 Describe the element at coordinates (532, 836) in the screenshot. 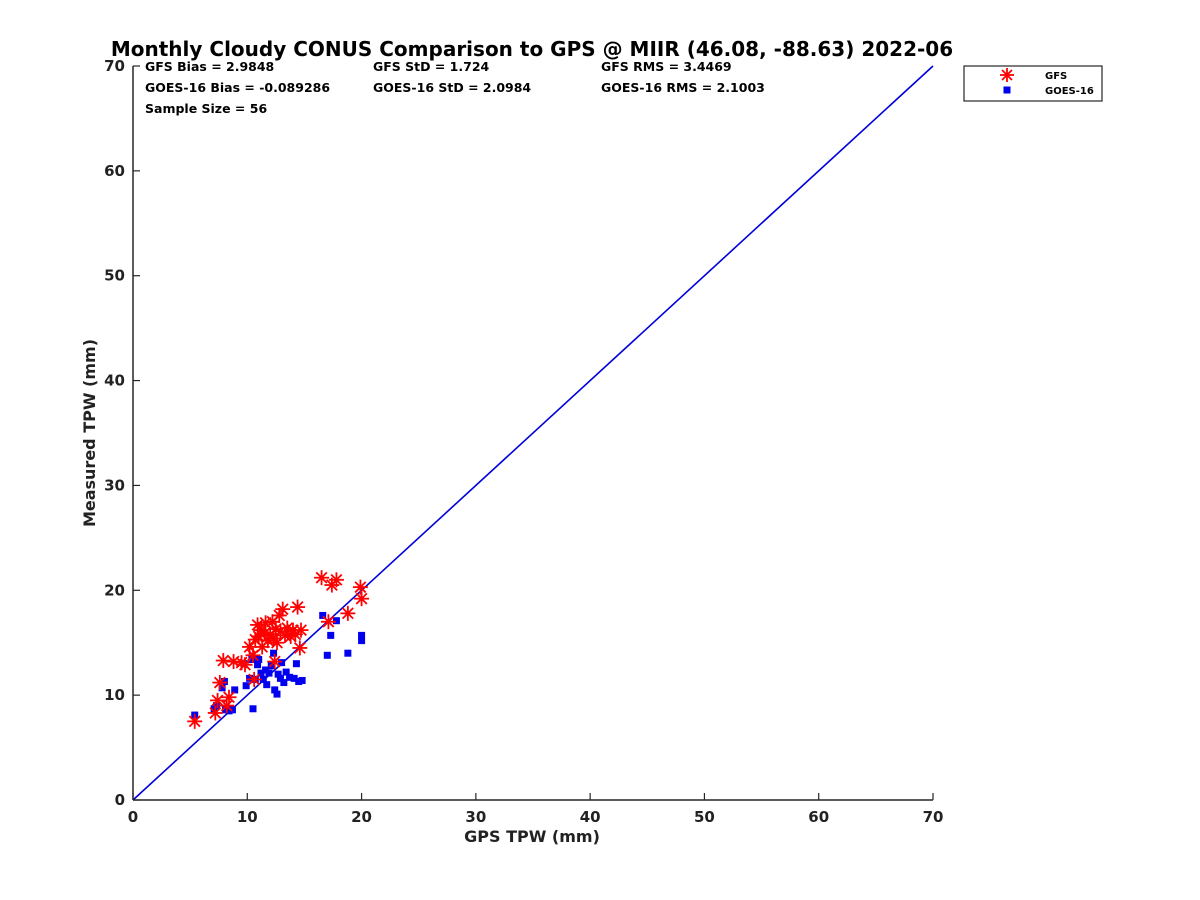

I see `x-axis-label: GPS TPW (mm)` at that location.